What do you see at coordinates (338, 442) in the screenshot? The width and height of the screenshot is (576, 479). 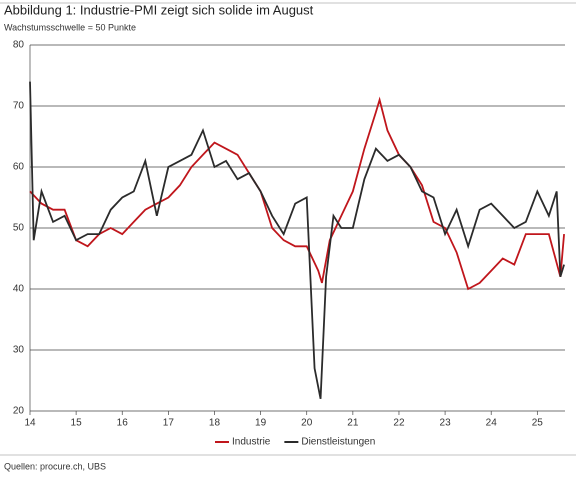 I see `legend-label: Dienstleistungen` at bounding box center [338, 442].